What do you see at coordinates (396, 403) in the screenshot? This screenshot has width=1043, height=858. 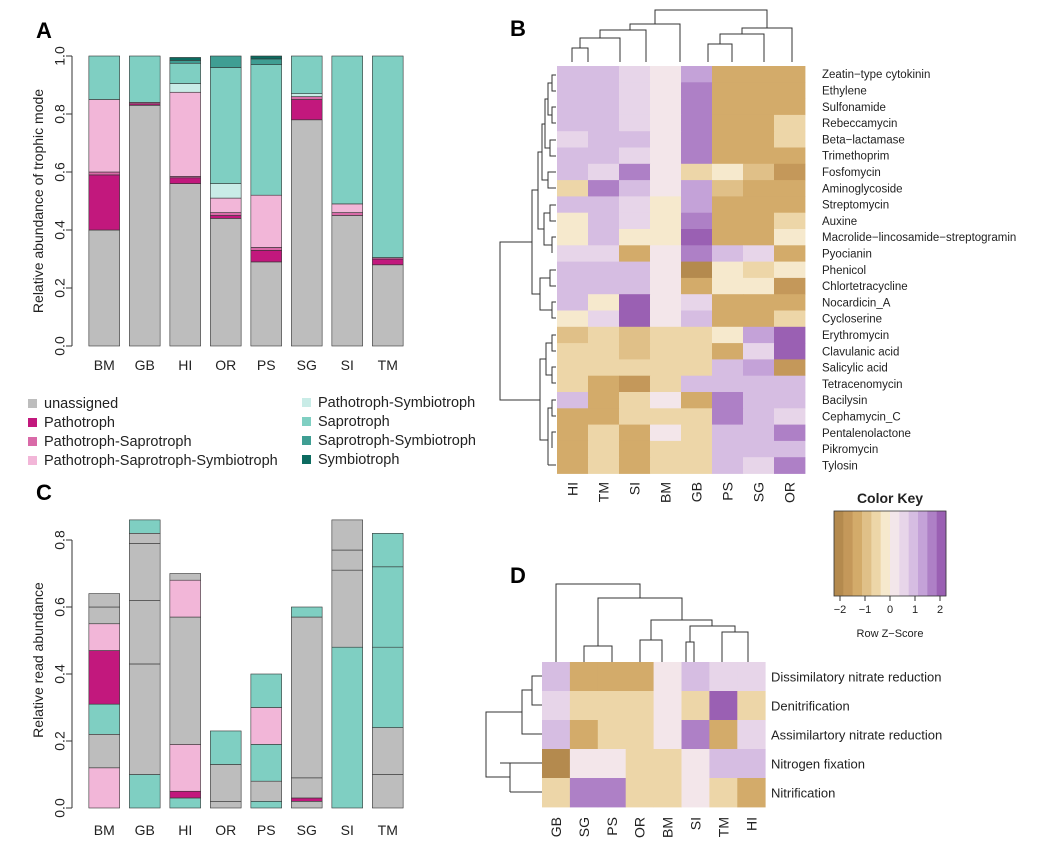 I see `legend-label: Pathotroph-Symbiotroph` at bounding box center [396, 403].